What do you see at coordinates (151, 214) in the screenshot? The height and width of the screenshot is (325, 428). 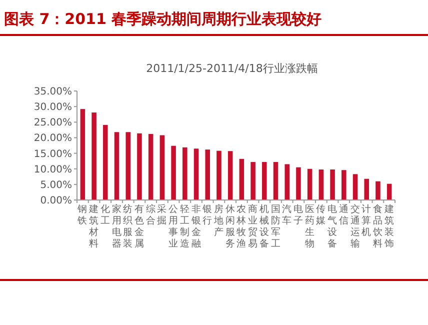 I see `x-tick-label: 综合` at bounding box center [151, 214].